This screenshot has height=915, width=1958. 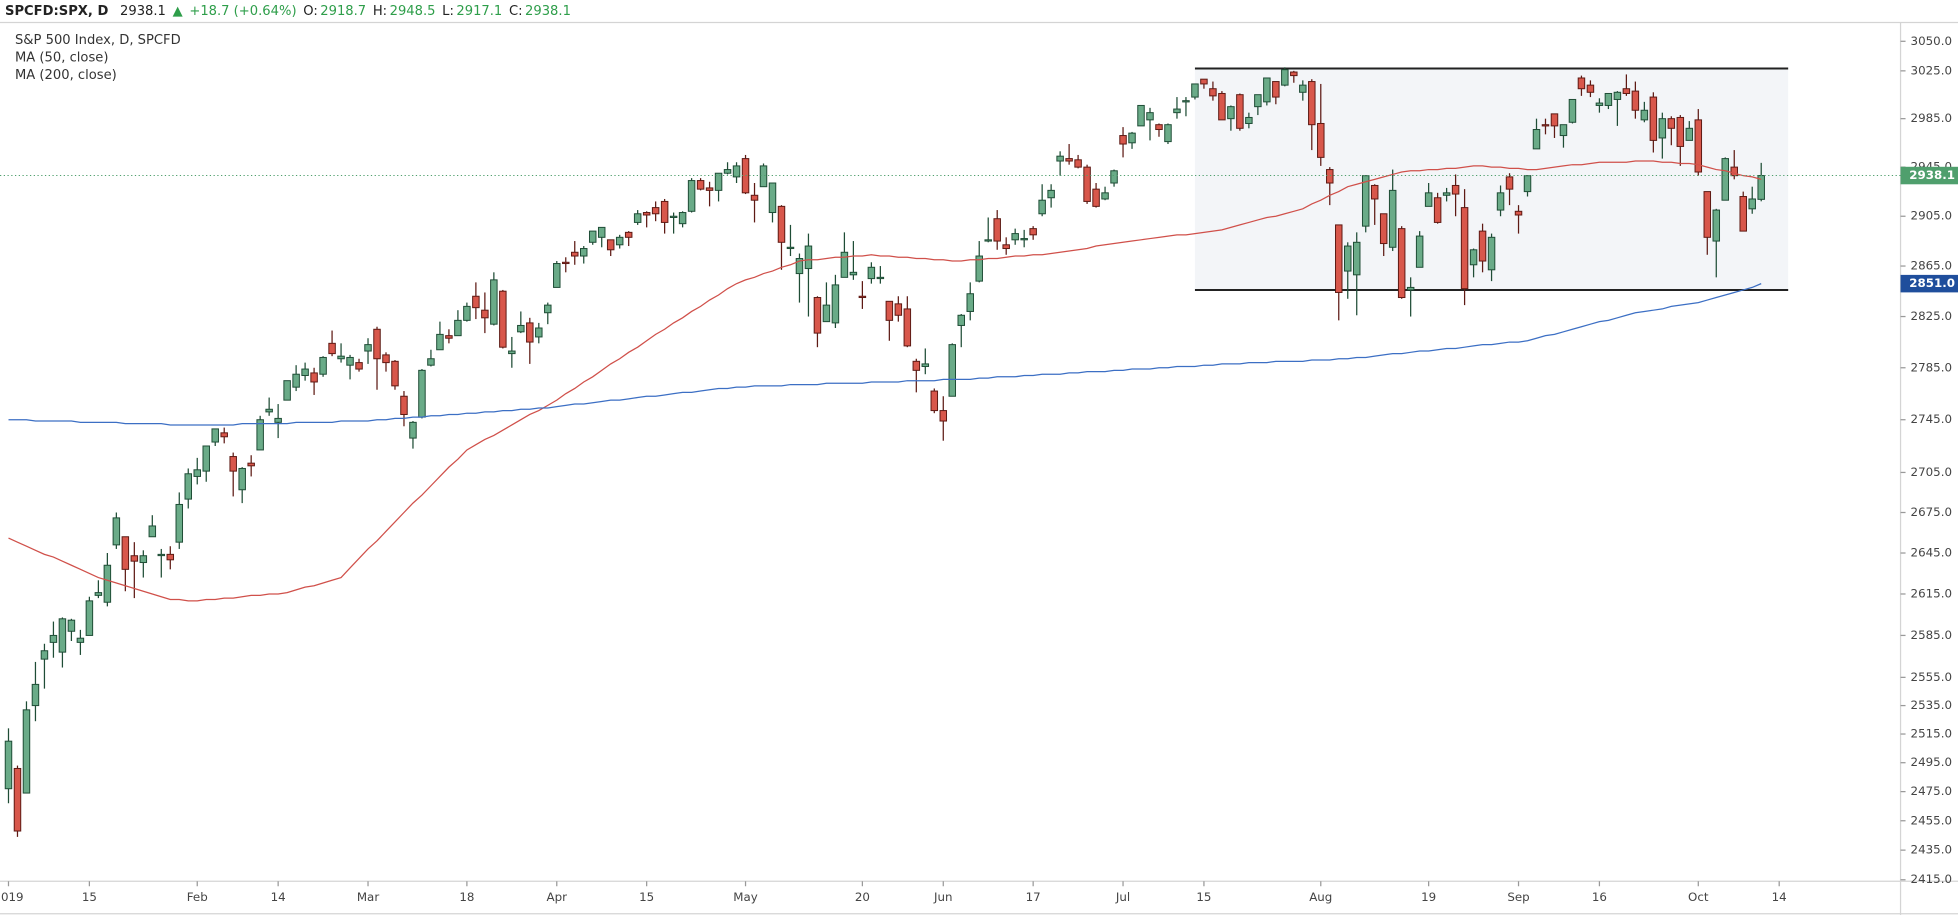 What do you see at coordinates (1931, 316) in the screenshot?
I see `y-tick-label: 2825.0` at bounding box center [1931, 316].